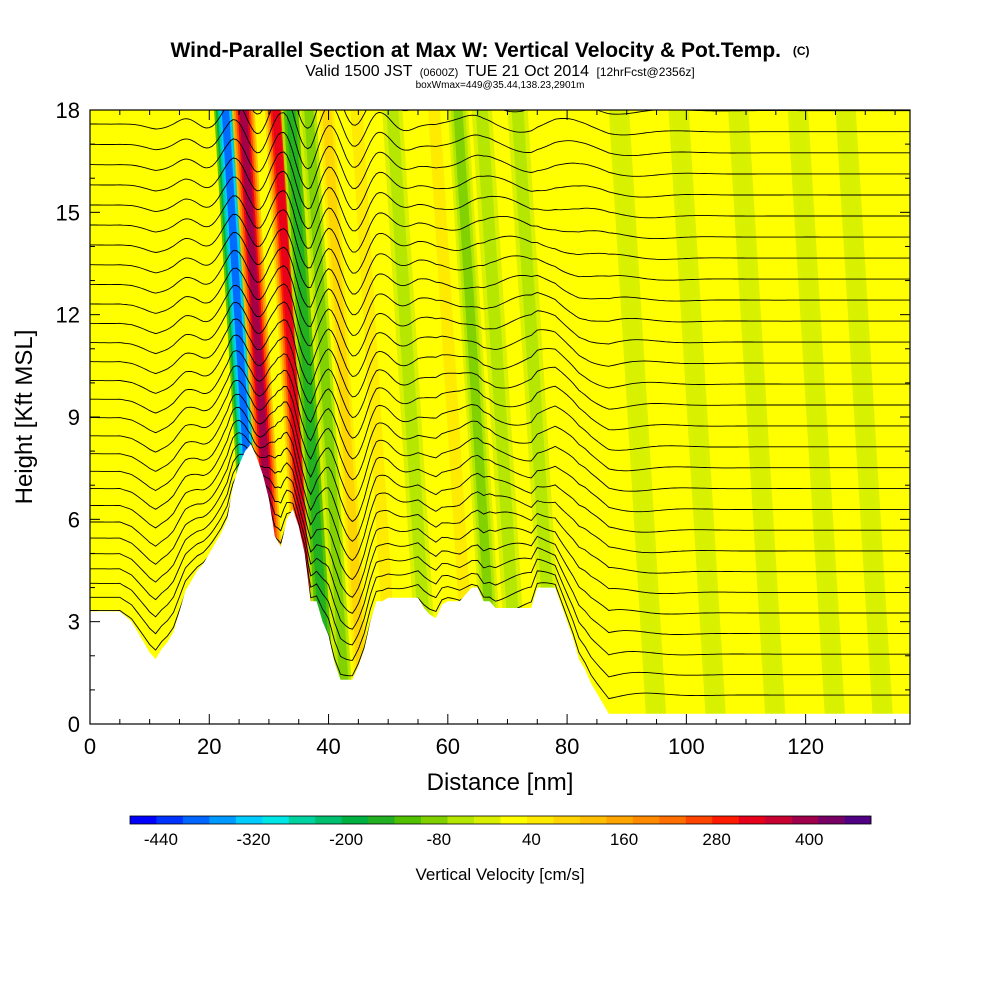  Describe the element at coordinates (448, 746) in the screenshot. I see `x-tick-label: 60` at that location.